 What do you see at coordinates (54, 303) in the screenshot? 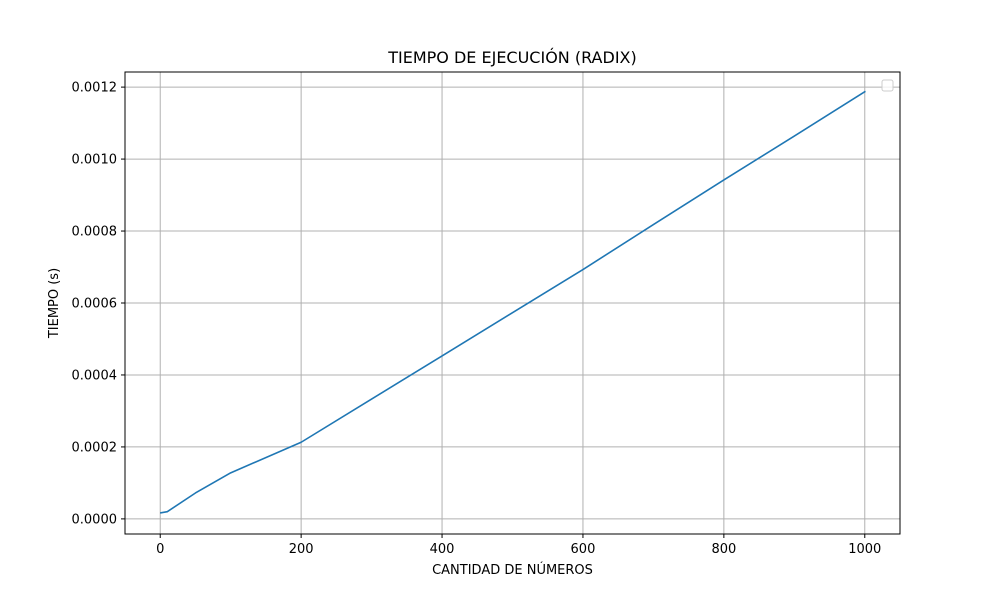
I see `y-axis-label: TIEMPO (s)` at bounding box center [54, 303].